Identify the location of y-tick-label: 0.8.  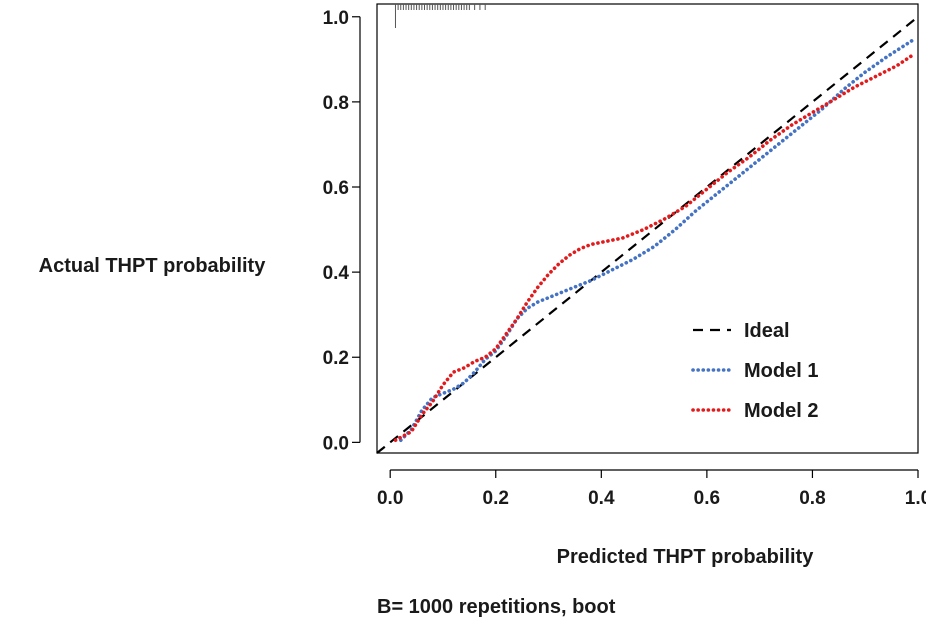
(336, 103).